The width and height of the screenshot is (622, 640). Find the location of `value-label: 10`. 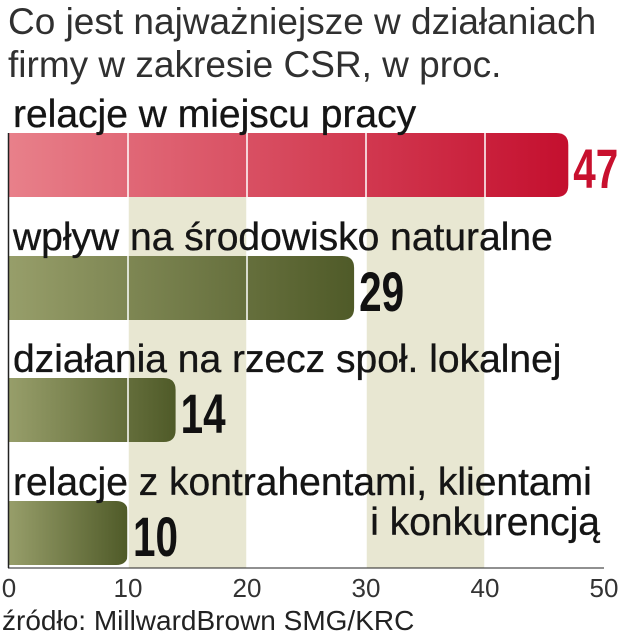

value-label: 10 is located at coordinates (155, 536).